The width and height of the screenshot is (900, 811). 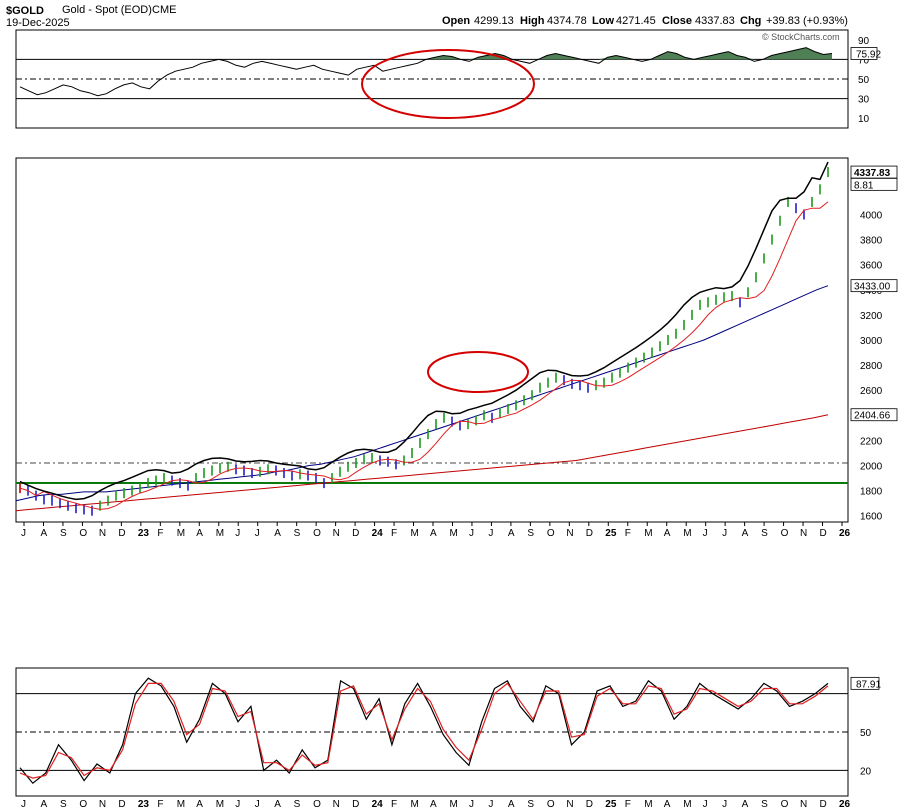 What do you see at coordinates (871, 391) in the screenshot?
I see `price-y-tick: 2600` at bounding box center [871, 391].